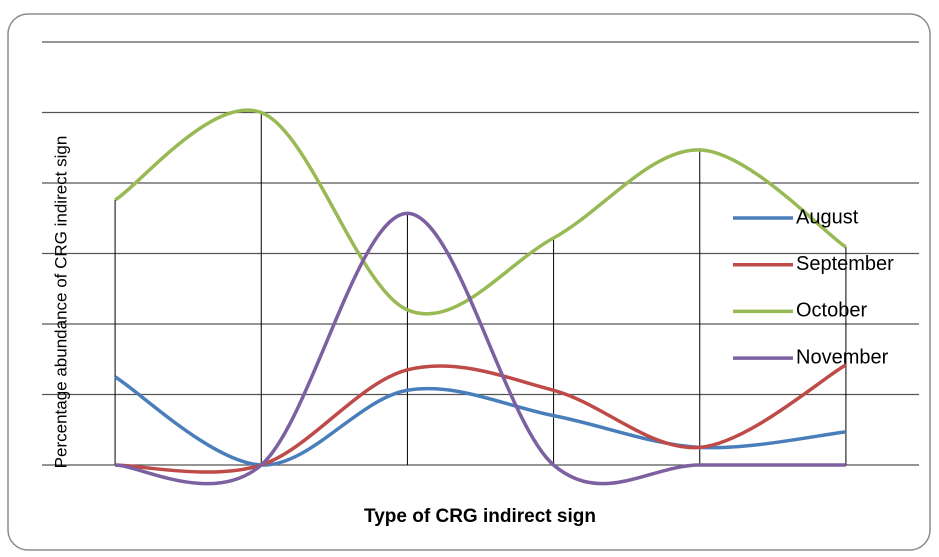  What do you see at coordinates (845, 264) in the screenshot?
I see `legend-label: September` at bounding box center [845, 264].